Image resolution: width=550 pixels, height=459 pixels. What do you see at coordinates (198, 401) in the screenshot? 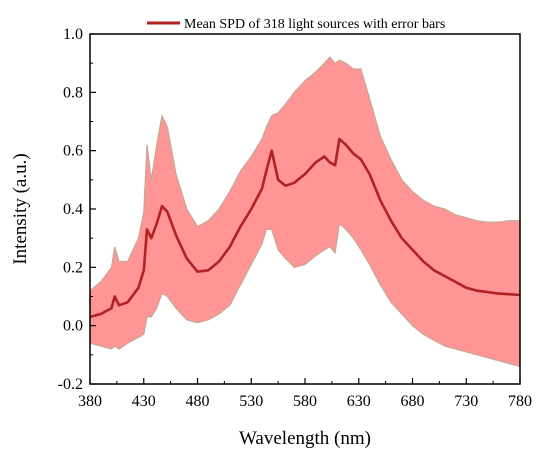
I see `x-tick-label: 480` at bounding box center [198, 401].